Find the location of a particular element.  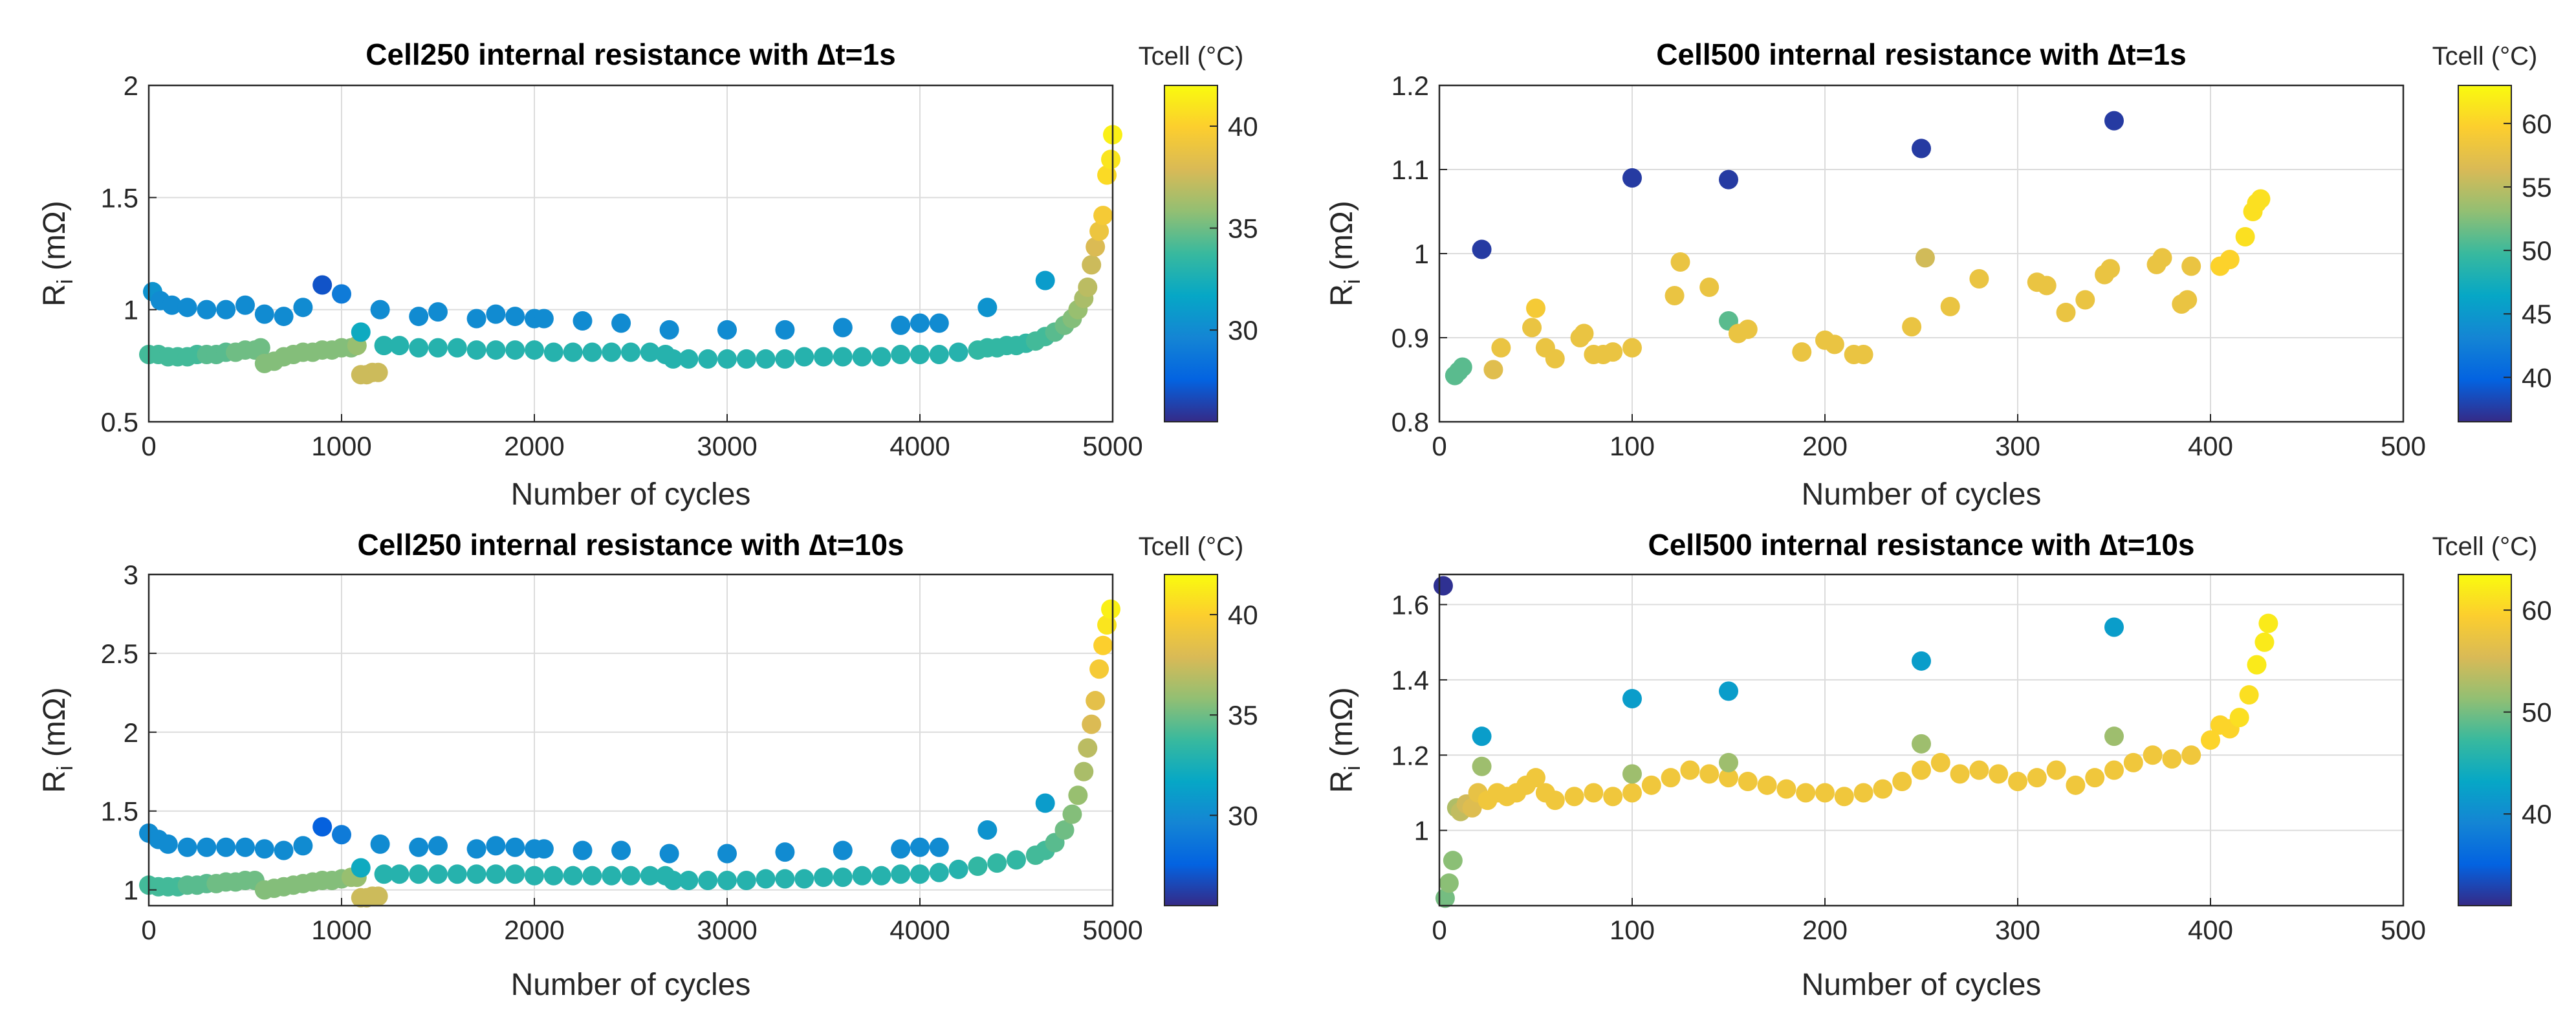

colorbar-tick-label: 40 is located at coordinates (1243, 615).